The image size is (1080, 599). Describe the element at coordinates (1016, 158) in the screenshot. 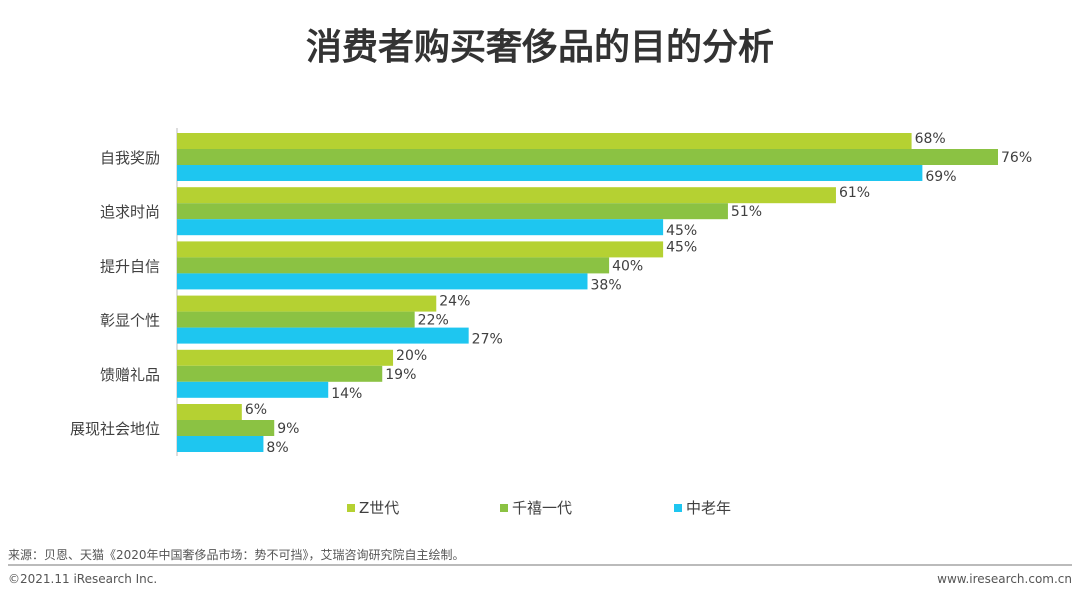

I see `data-label: 76%` at that location.